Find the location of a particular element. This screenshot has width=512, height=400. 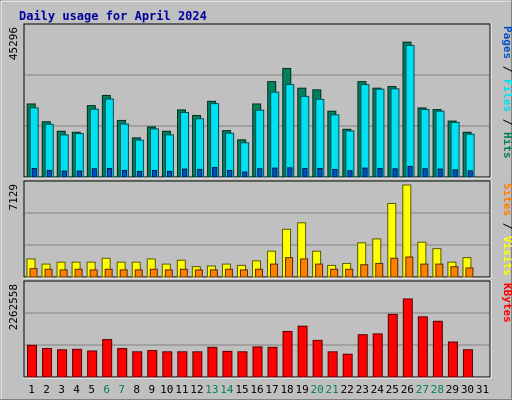

panel-hits-axis-legend: Pages / Files / Hits is located at coordinates (506, 92).